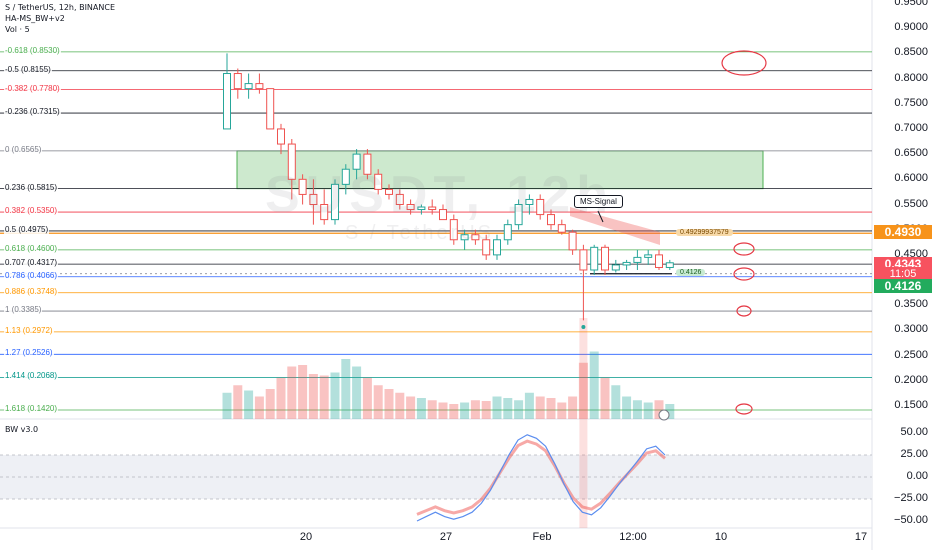 Image resolution: width=932 pixels, height=550 pixels. I want to click on fib-label: 0.786 (0.4066), so click(31, 275).